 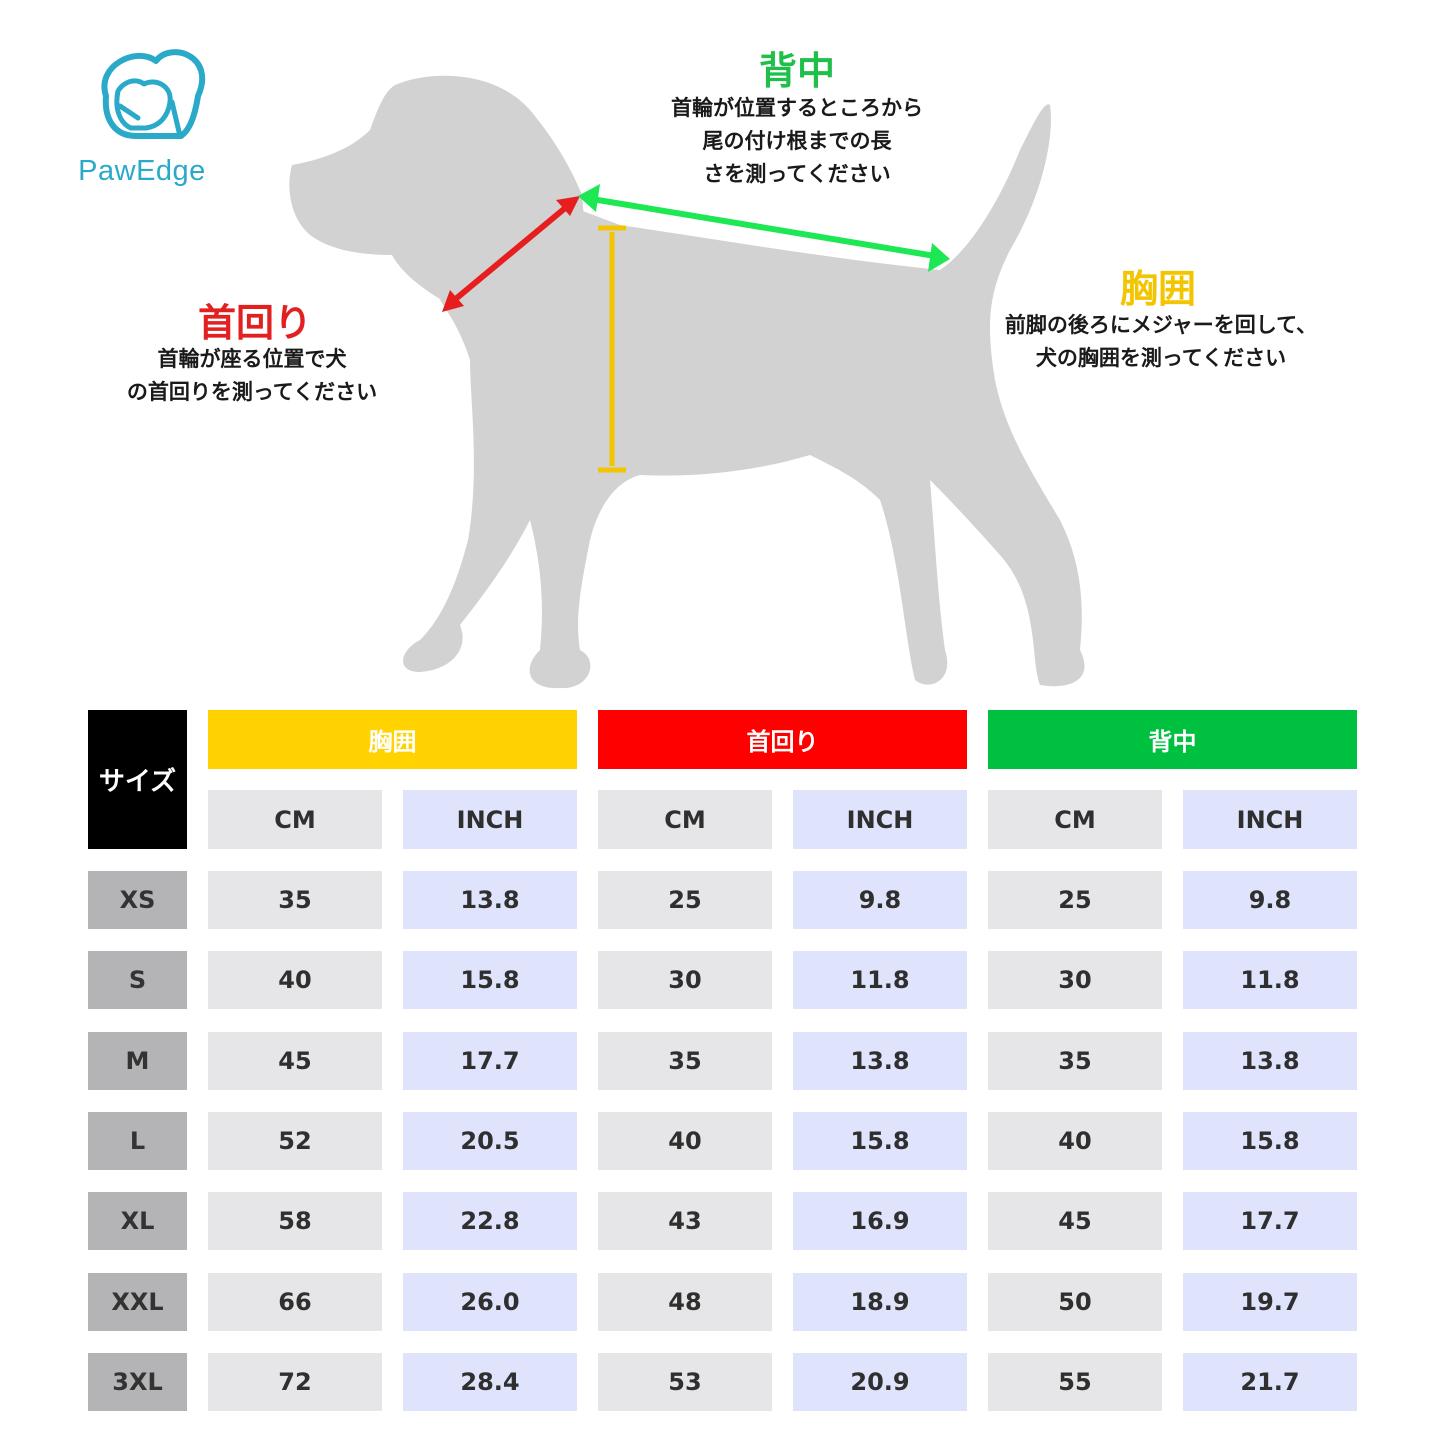 I want to click on back-arrow, so click(x=764, y=228).